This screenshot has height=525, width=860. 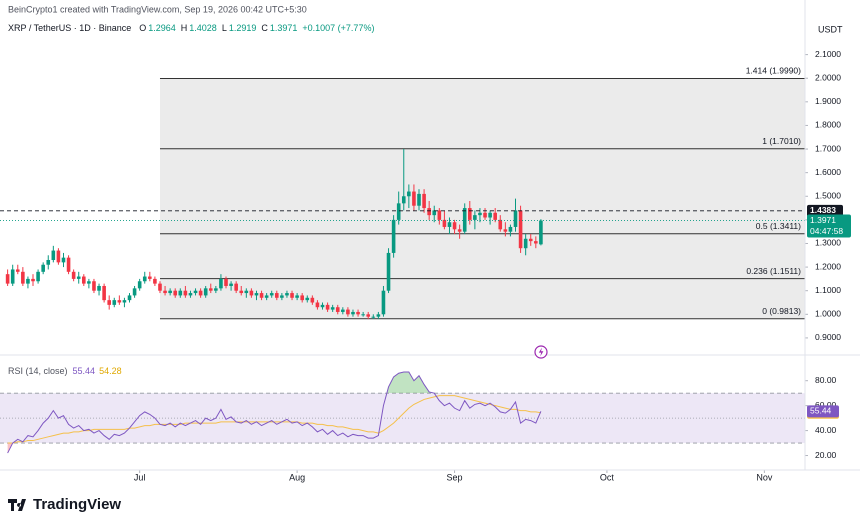 I want to click on event-icon, so click(x=541, y=352).